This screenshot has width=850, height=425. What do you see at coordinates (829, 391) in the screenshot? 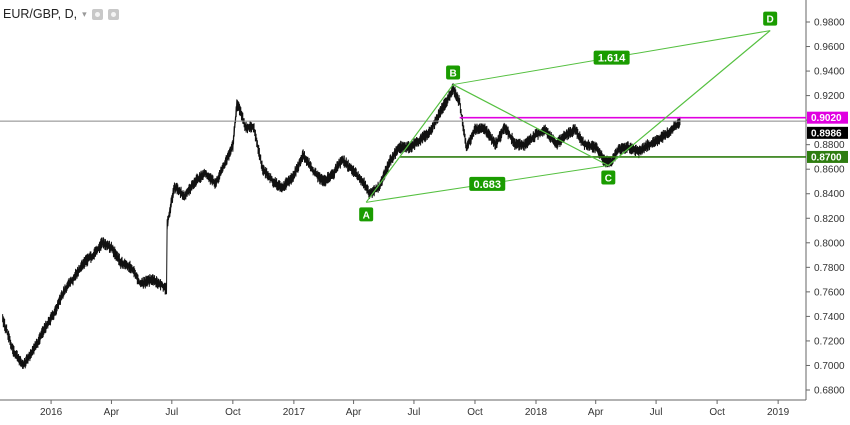
I see `price-tick-label: 0.6800` at bounding box center [829, 391].